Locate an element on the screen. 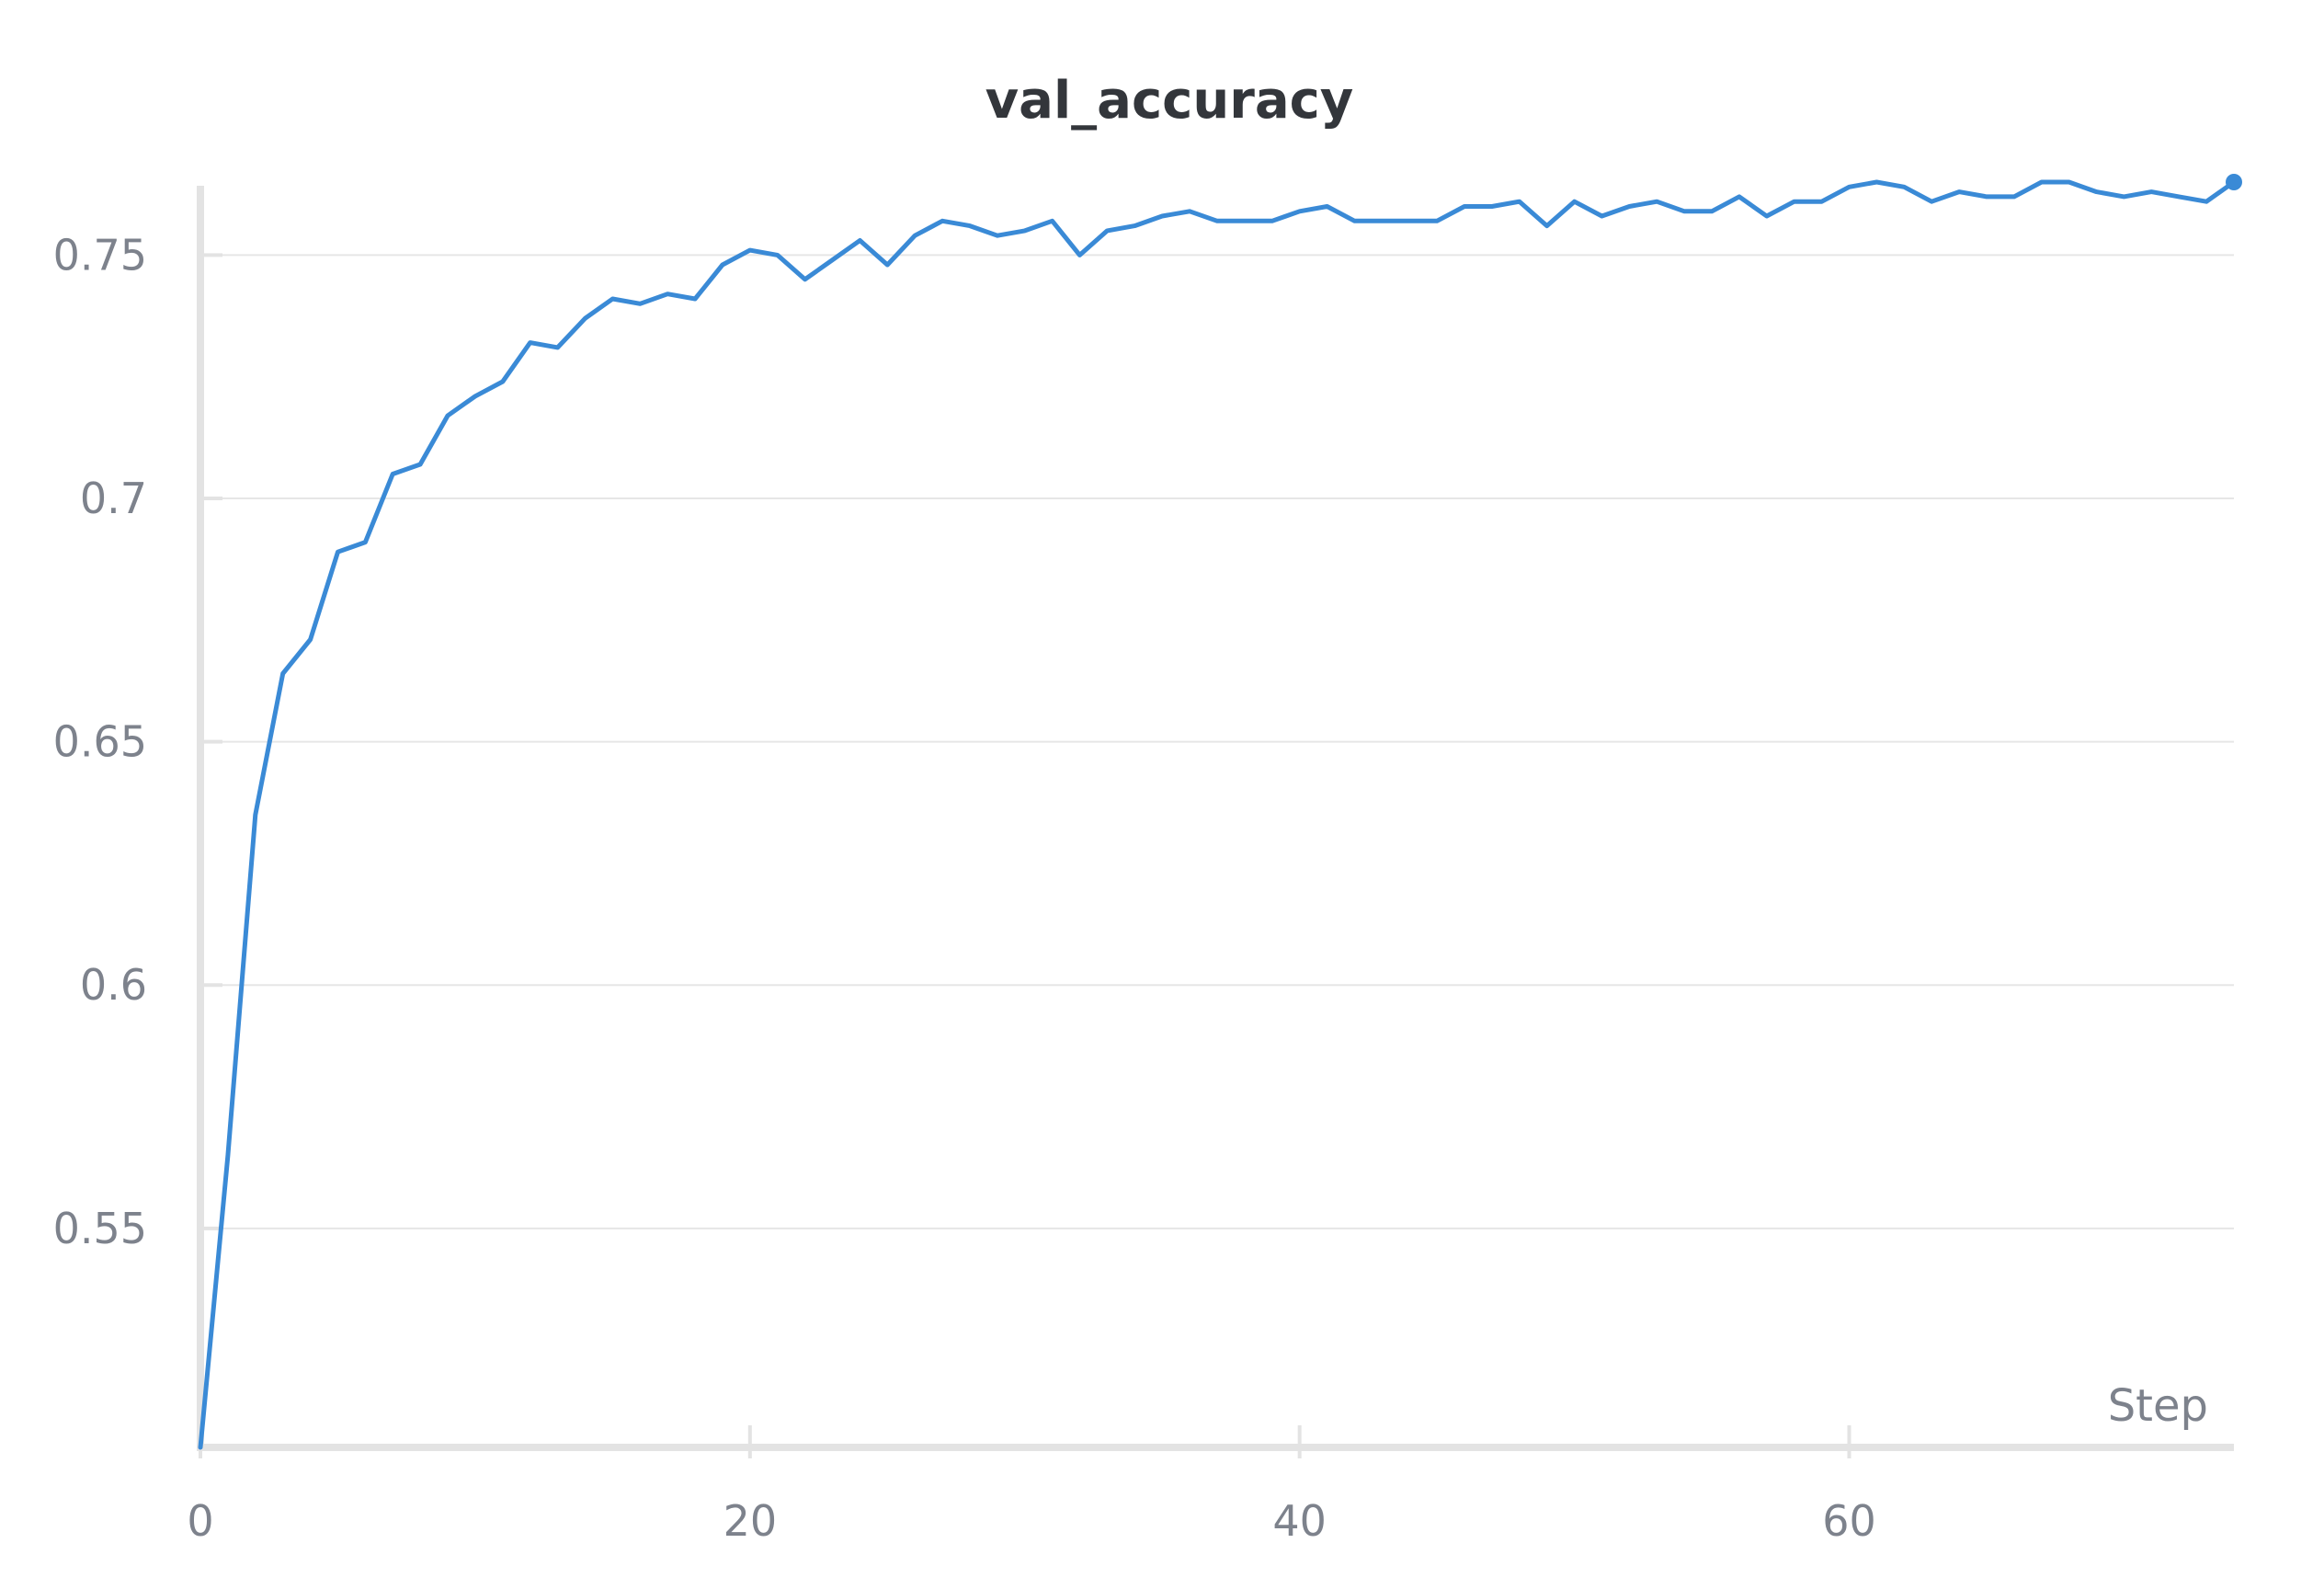 The image size is (2324, 1589). y-axis-ticks: 0.55 0.6 0.65 0.7 0.75 is located at coordinates (138, 742).